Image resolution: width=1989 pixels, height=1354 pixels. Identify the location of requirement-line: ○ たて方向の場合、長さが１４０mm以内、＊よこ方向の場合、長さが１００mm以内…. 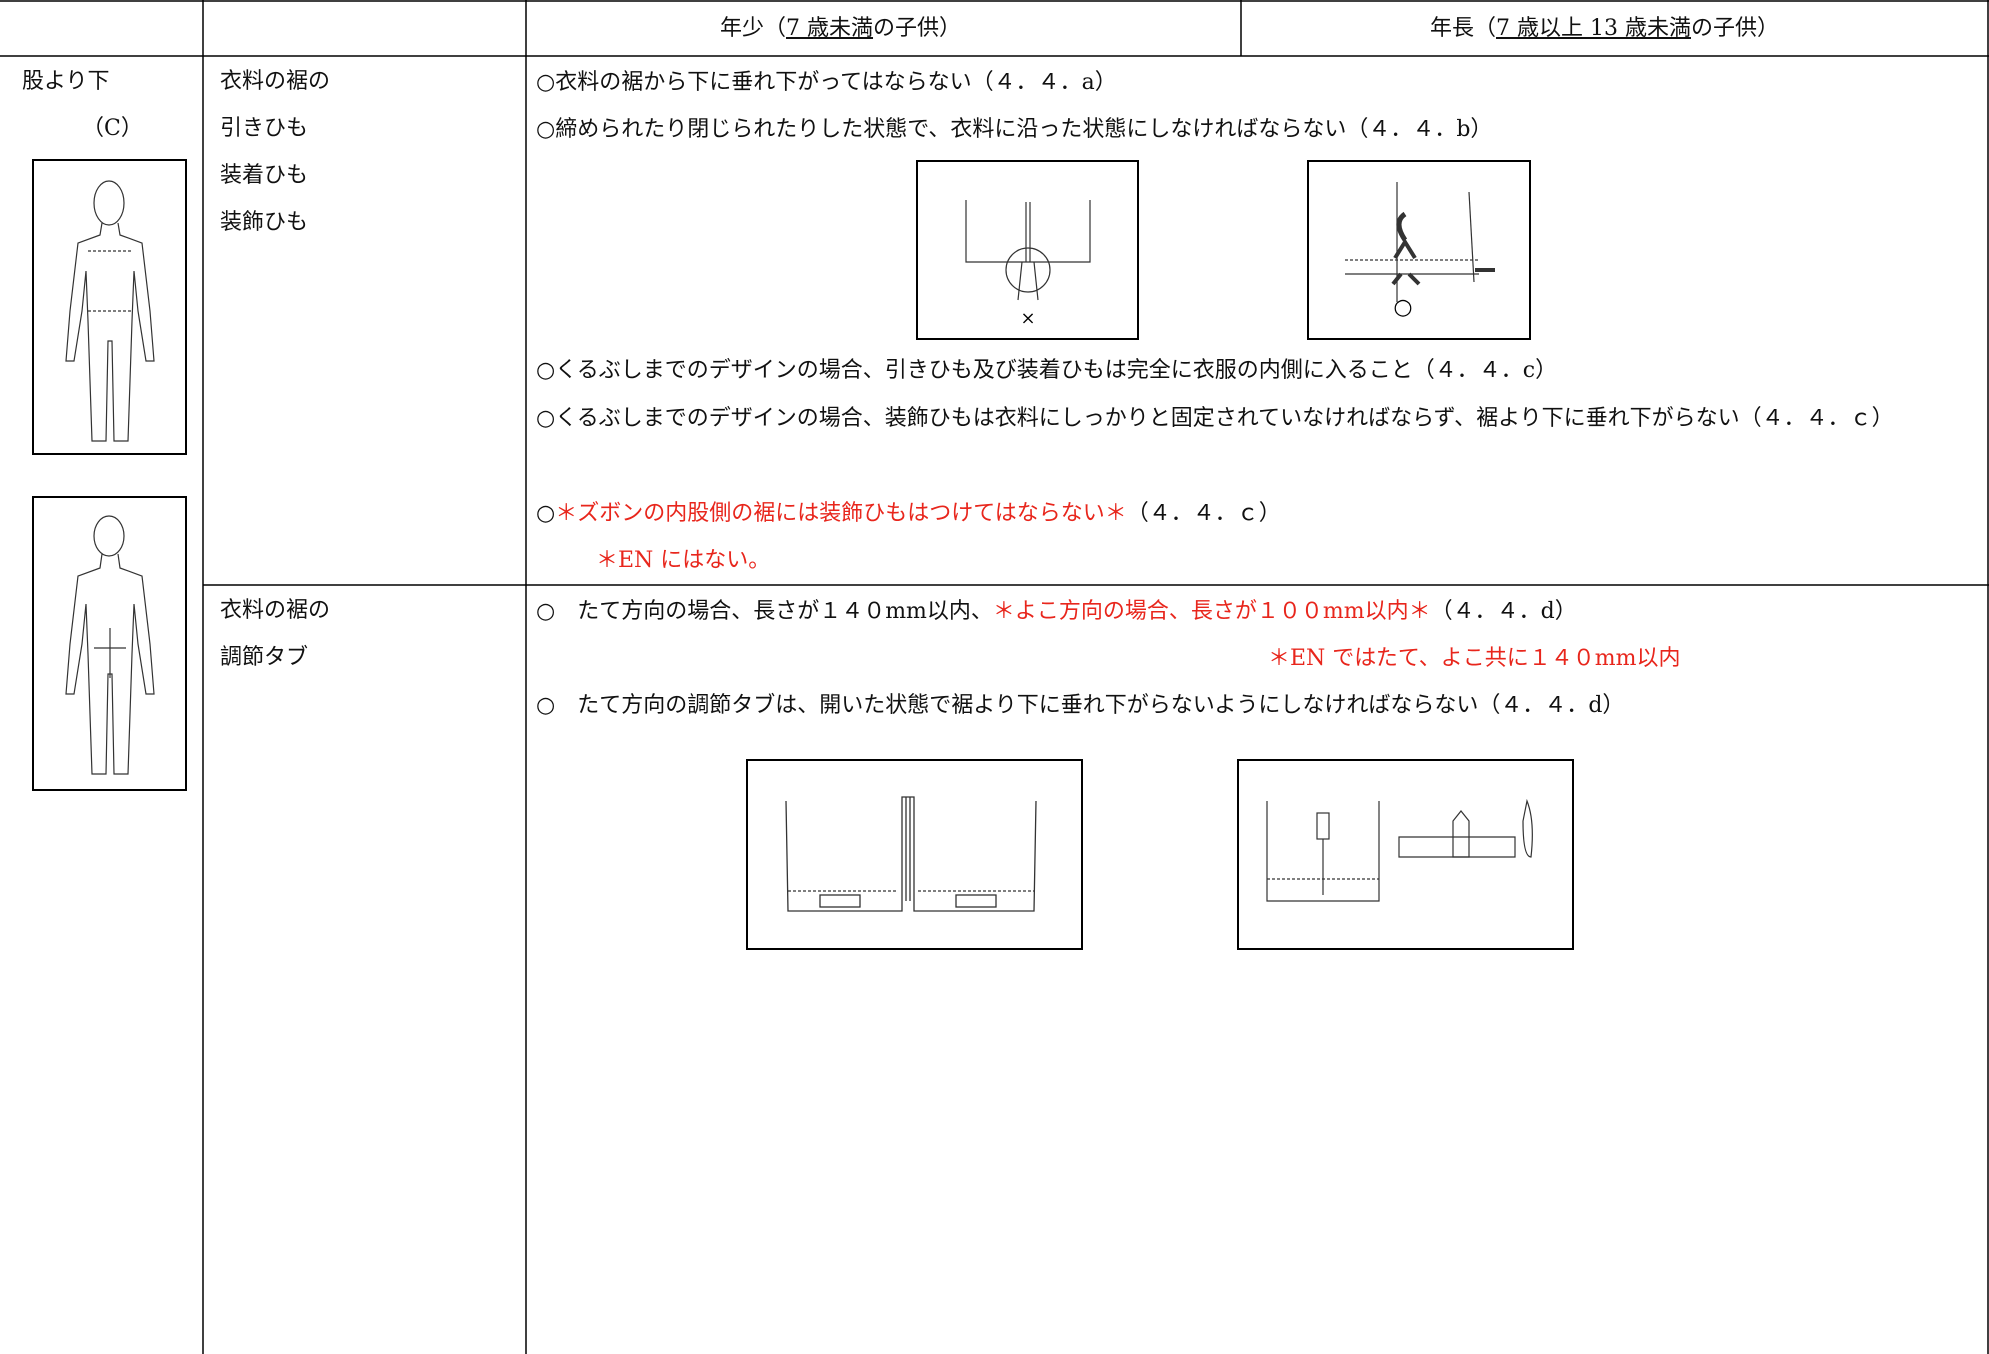
(1262, 611).